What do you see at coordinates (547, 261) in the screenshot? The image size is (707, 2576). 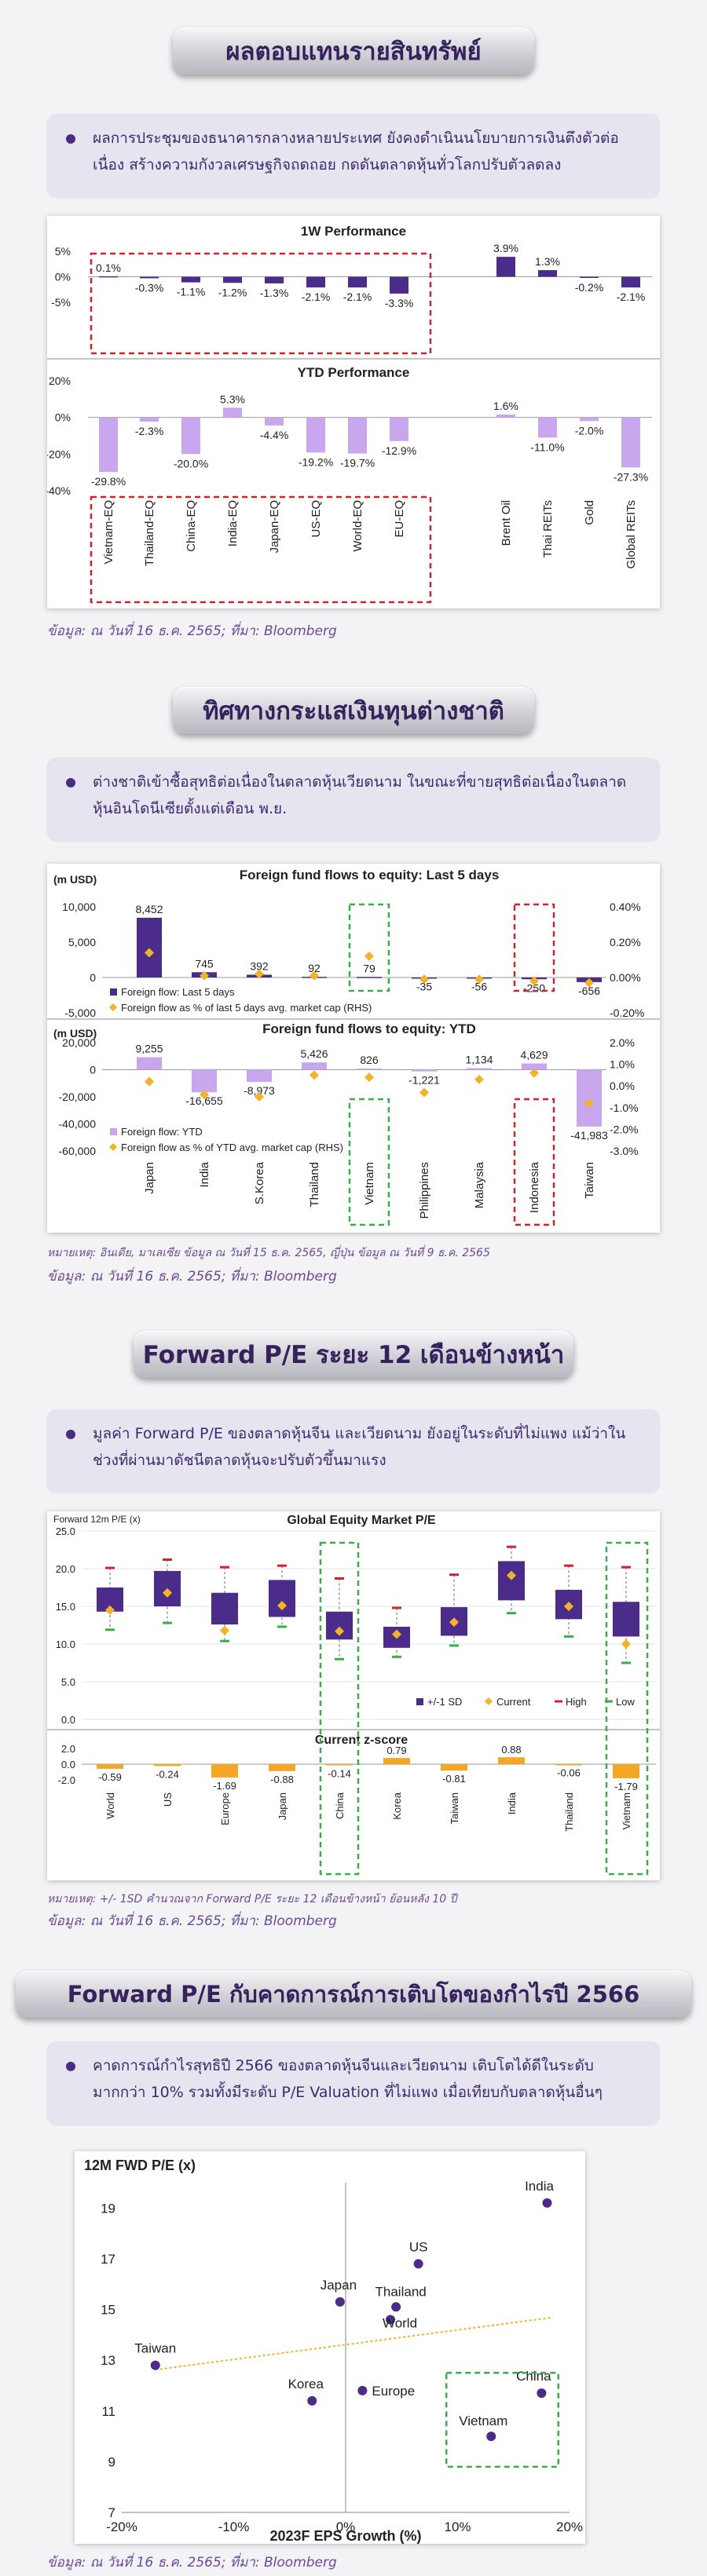 I see `data-label: 1.3%` at bounding box center [547, 261].